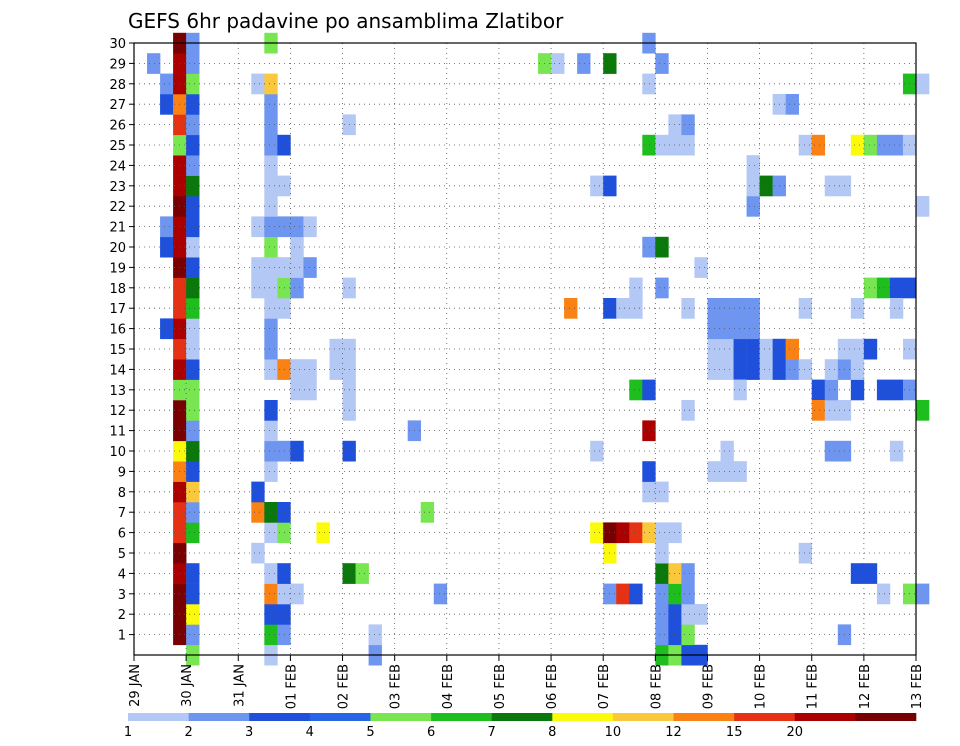  Describe the element at coordinates (117, 44) in the screenshot. I see `y-tick-label: 30` at that location.